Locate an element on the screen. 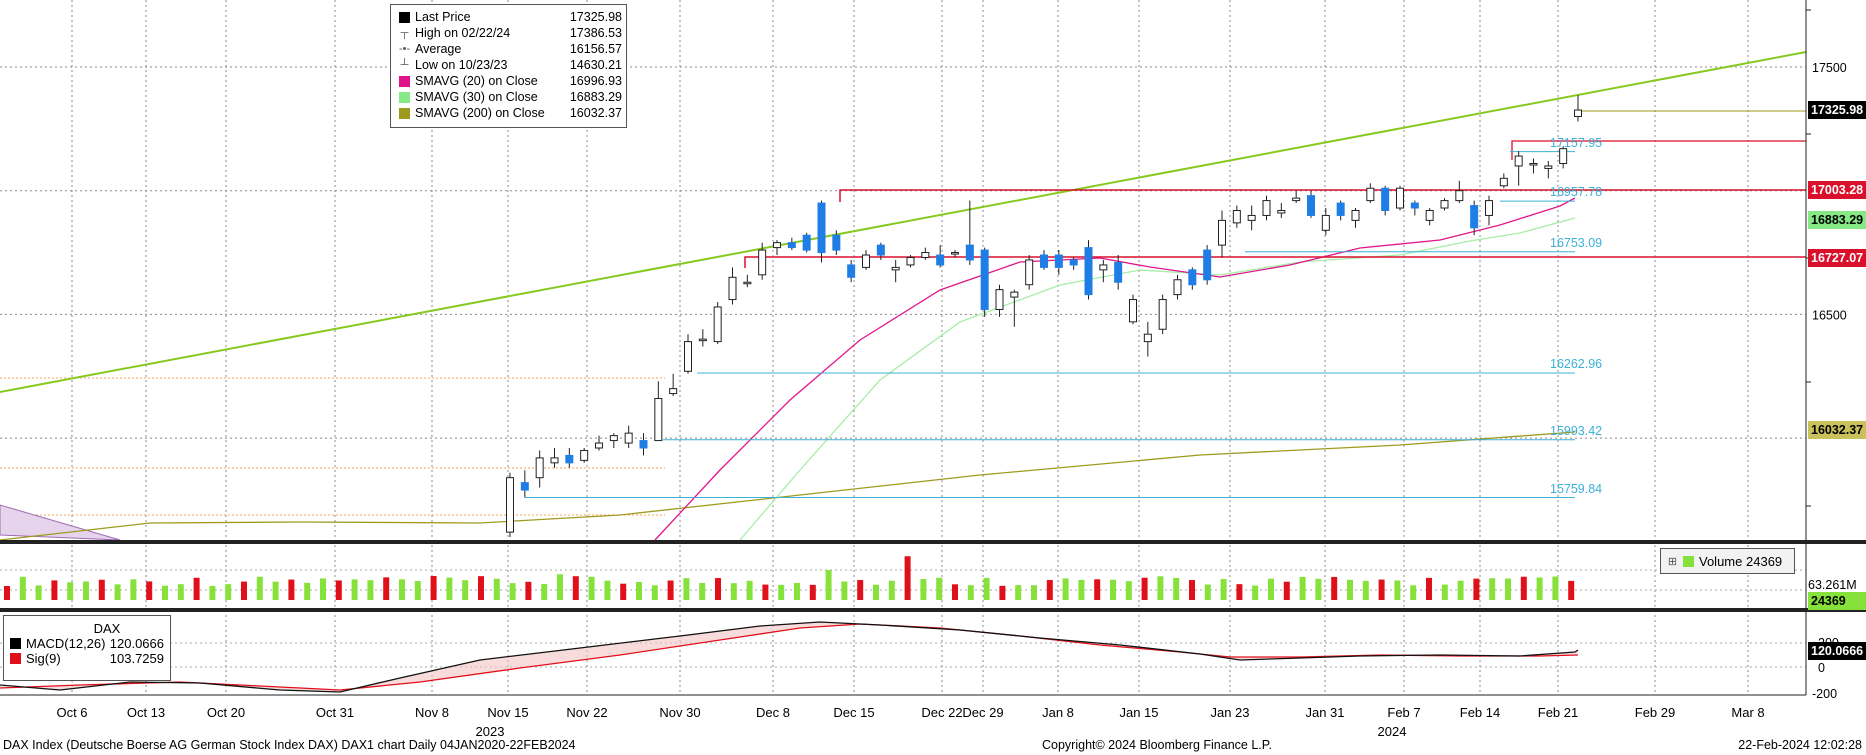  volume-legend-name: Volume is located at coordinates (1721, 561).